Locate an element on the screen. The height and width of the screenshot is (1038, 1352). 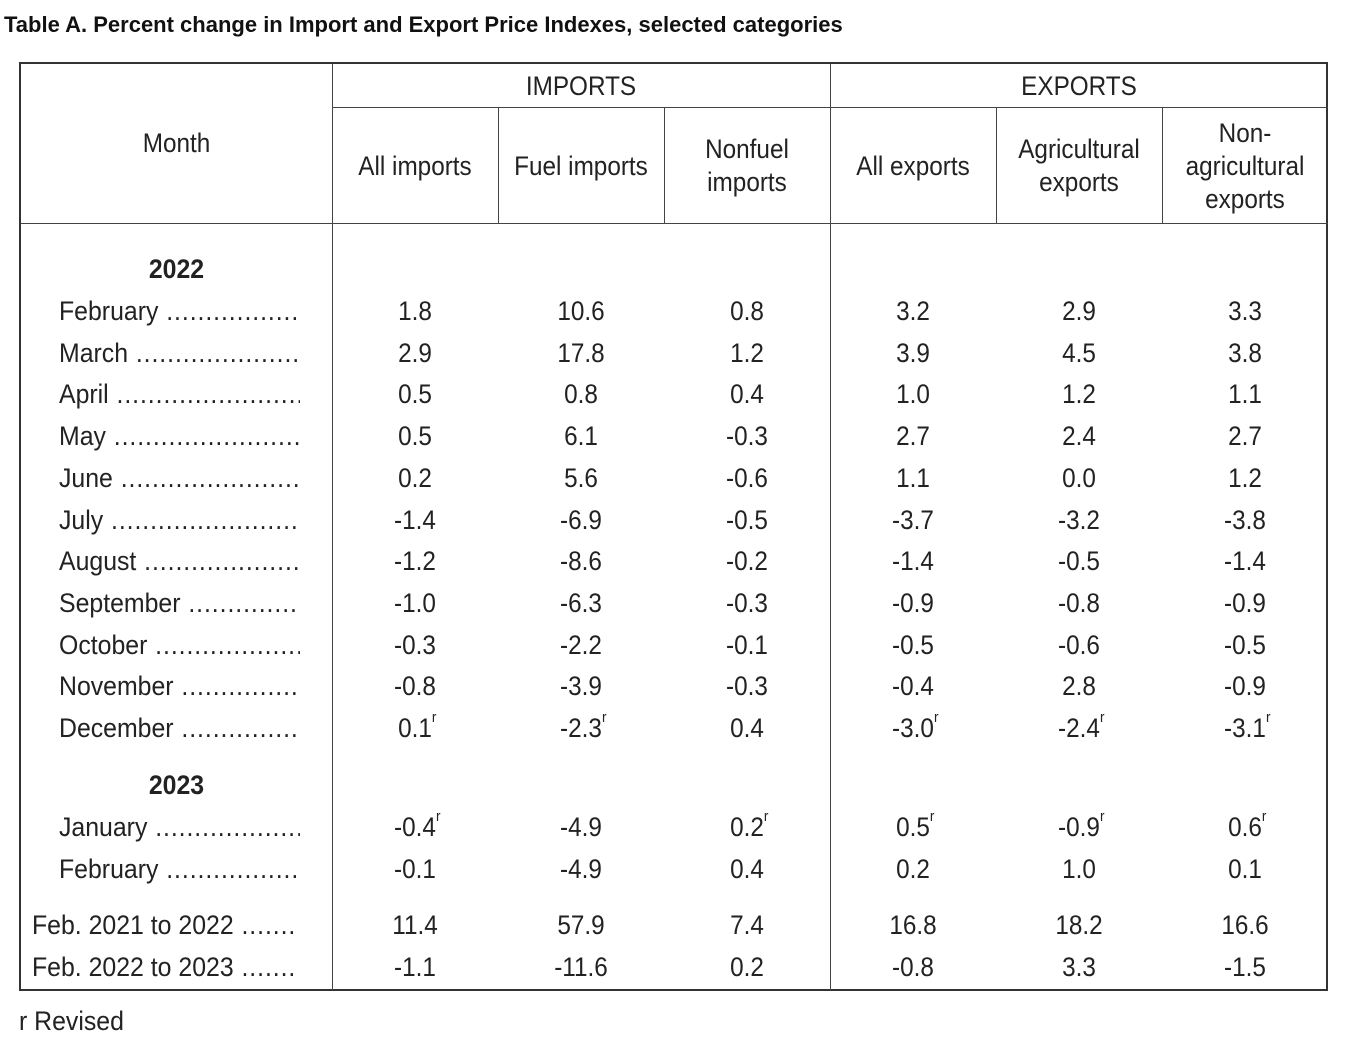
table-cell: 16.6 is located at coordinates (1244, 925).